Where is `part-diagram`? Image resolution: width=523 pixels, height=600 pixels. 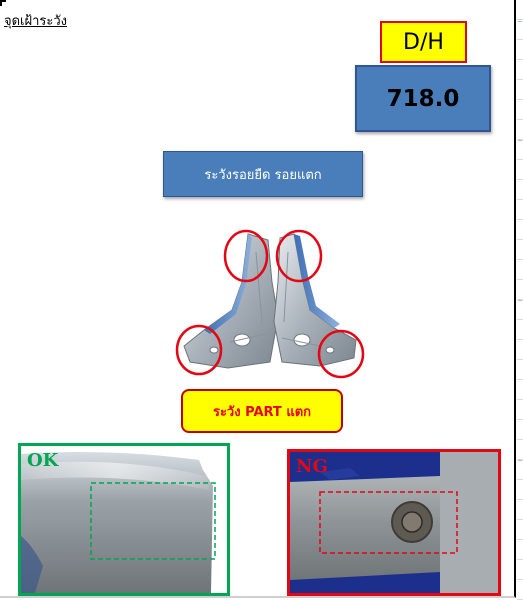
part-diagram is located at coordinates (270, 302).